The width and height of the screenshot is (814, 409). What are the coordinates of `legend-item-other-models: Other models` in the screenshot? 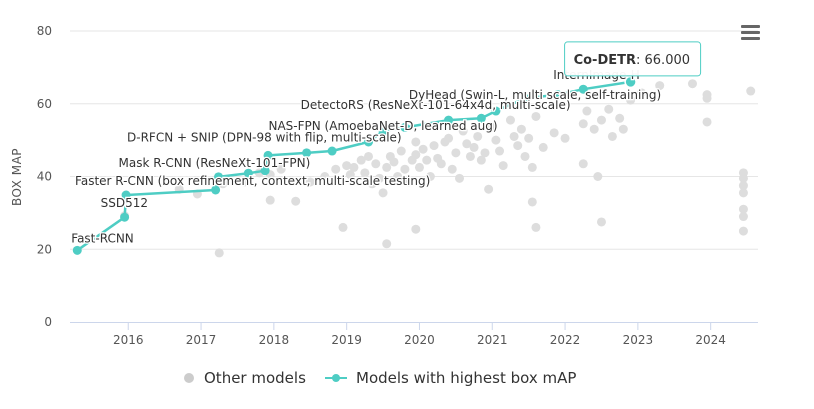 It's located at (245, 378).